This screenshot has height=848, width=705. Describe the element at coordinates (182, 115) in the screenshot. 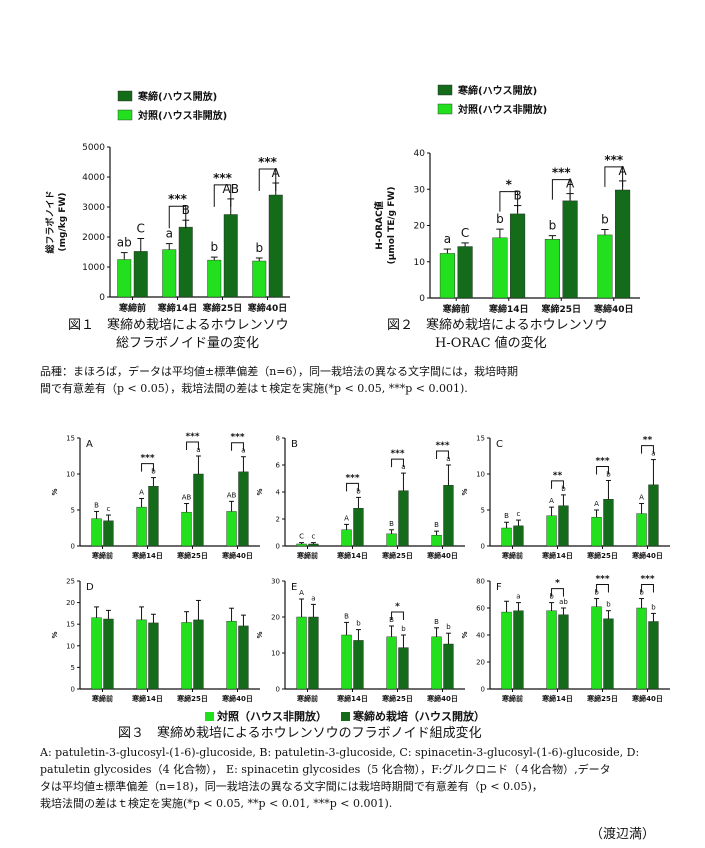

I see `legend-label: 対照(ハウス非開放)` at that location.